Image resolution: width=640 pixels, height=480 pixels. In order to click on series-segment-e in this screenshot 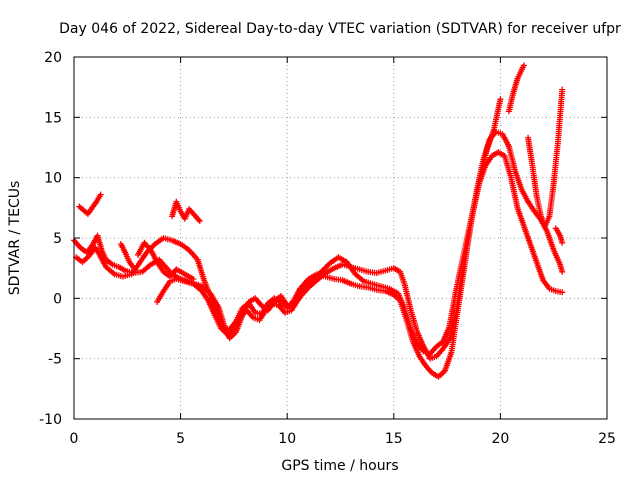, I will do `click(545, 157)`.